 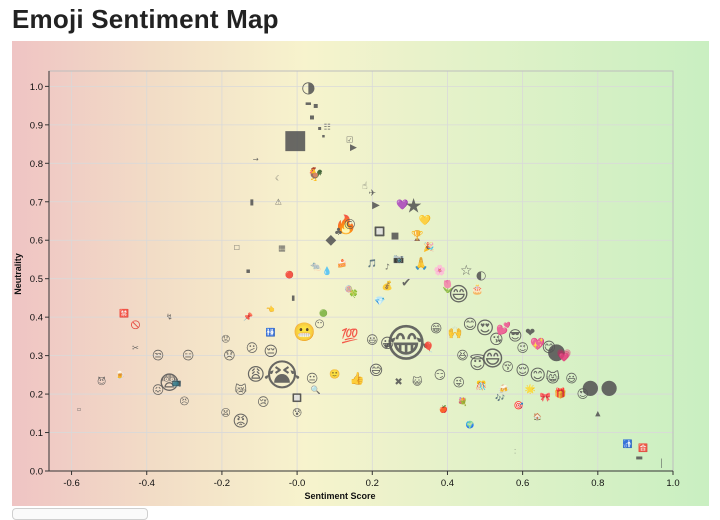 What do you see at coordinates (398, 382) in the screenshot?
I see `emoji-point: ✖` at bounding box center [398, 382].